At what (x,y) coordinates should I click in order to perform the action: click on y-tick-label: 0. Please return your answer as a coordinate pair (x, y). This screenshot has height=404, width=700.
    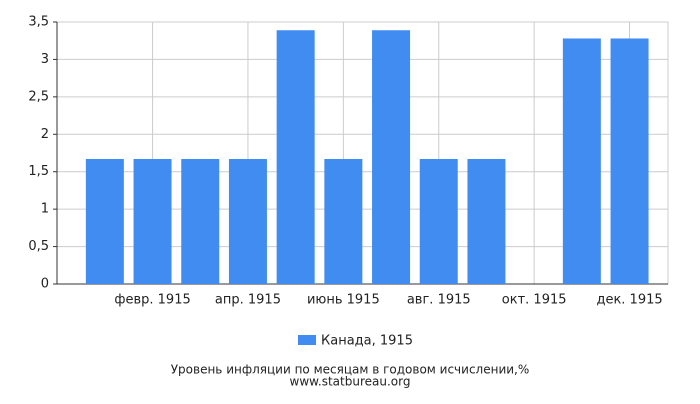
    Looking at the image, I should click on (45, 284).